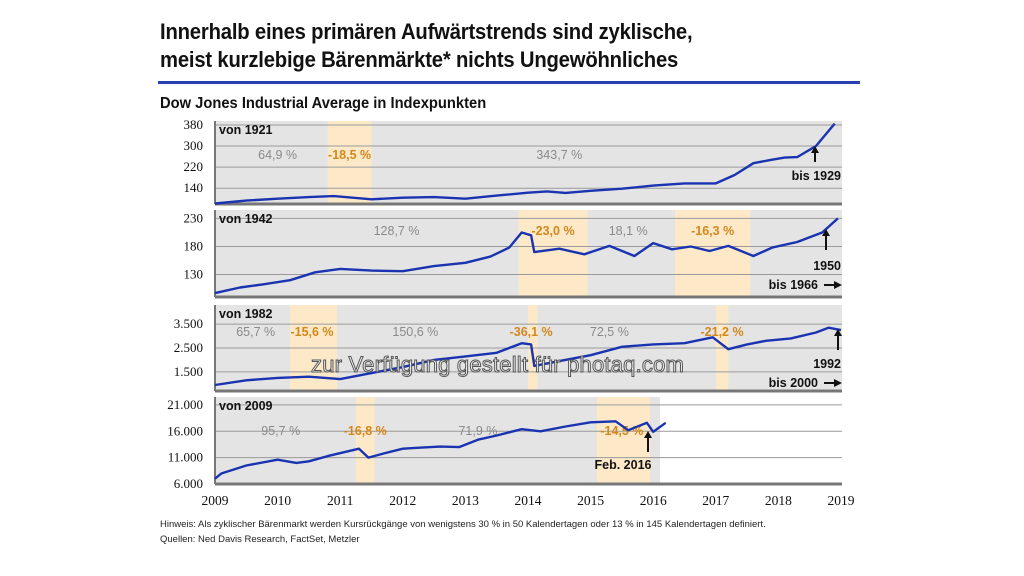 The width and height of the screenshot is (1024, 576). Describe the element at coordinates (340, 500) in the screenshot. I see `x-tick-label: 2011` at that location.